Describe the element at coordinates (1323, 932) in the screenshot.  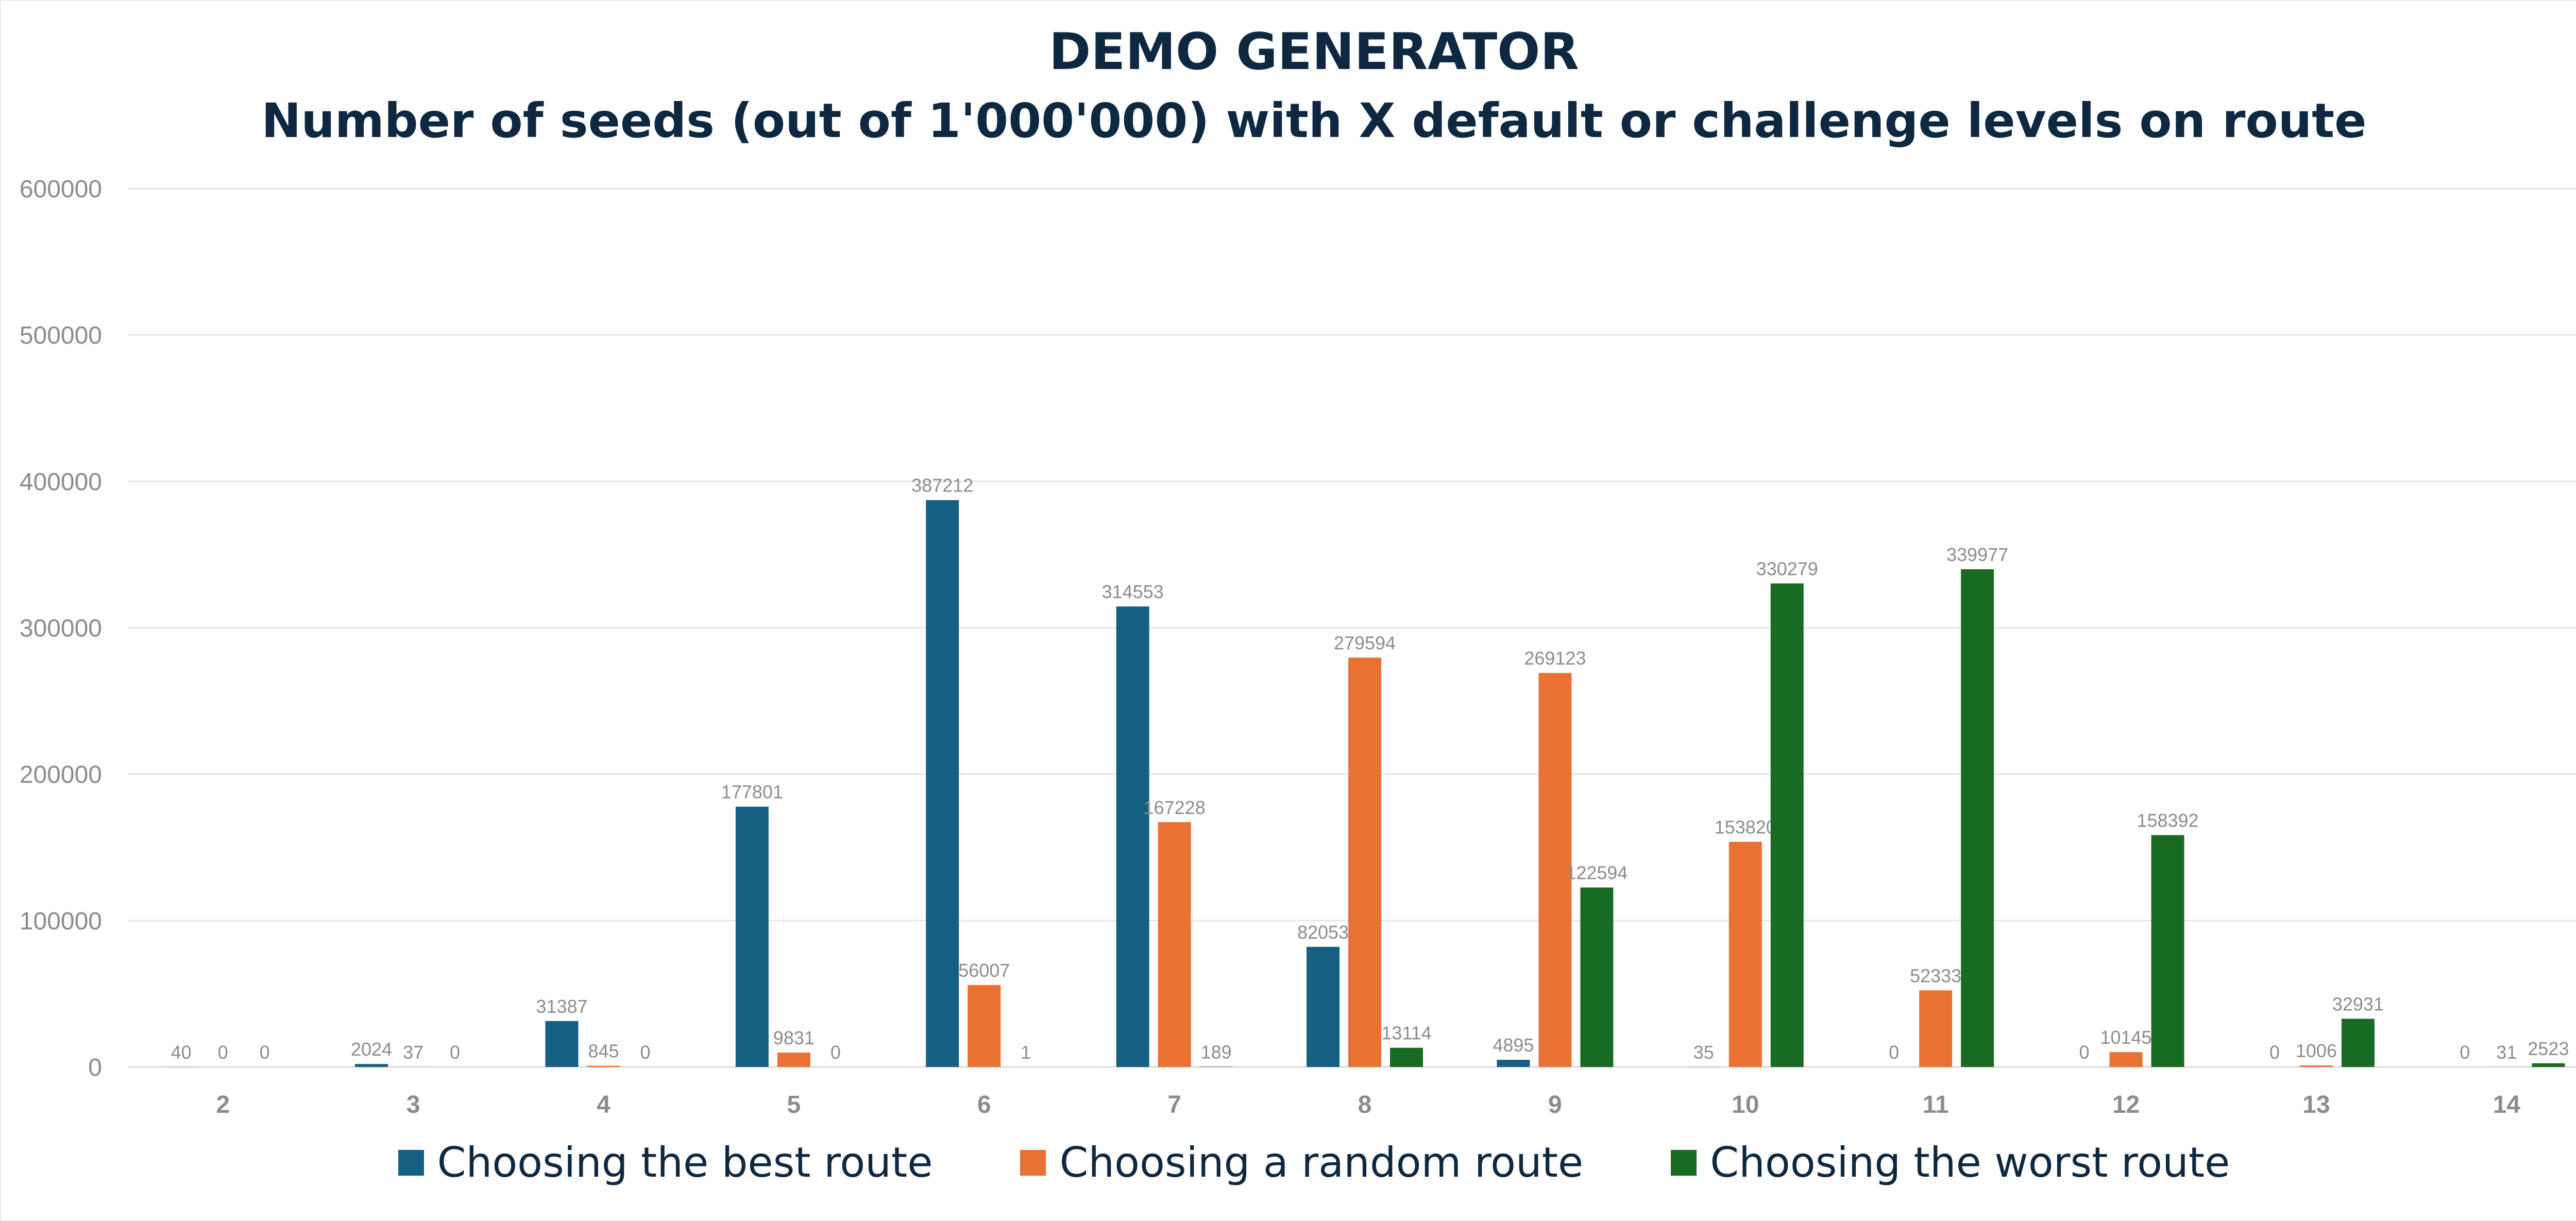
I see `data-label-best-8: 82053` at that location.